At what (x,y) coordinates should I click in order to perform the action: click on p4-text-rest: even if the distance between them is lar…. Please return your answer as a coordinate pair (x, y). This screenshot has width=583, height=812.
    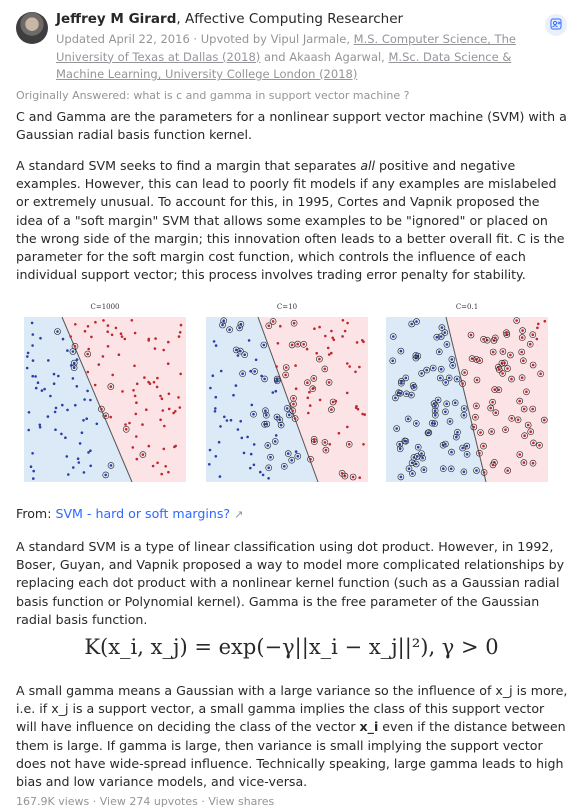
    Looking at the image, I should click on (291, 754).